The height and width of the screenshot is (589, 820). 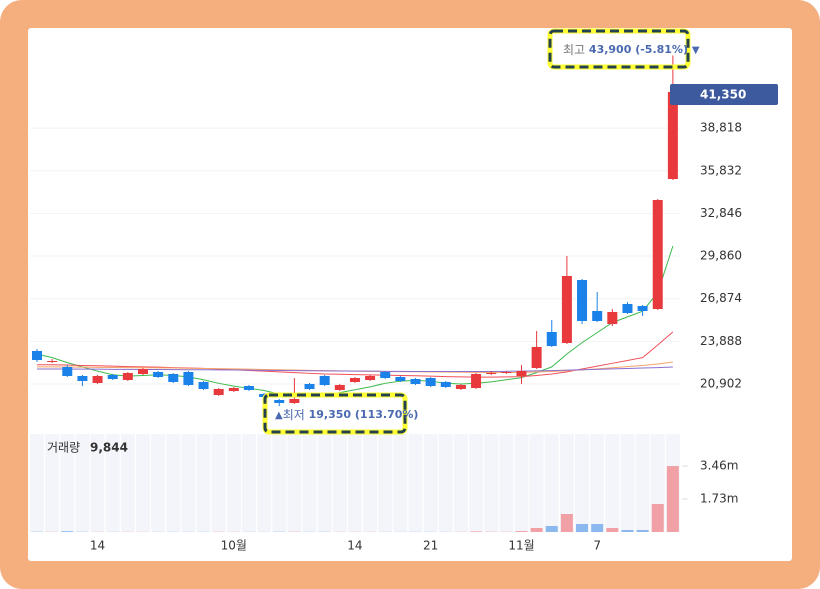 I want to click on x-tick-label: 14, so click(x=97, y=546).